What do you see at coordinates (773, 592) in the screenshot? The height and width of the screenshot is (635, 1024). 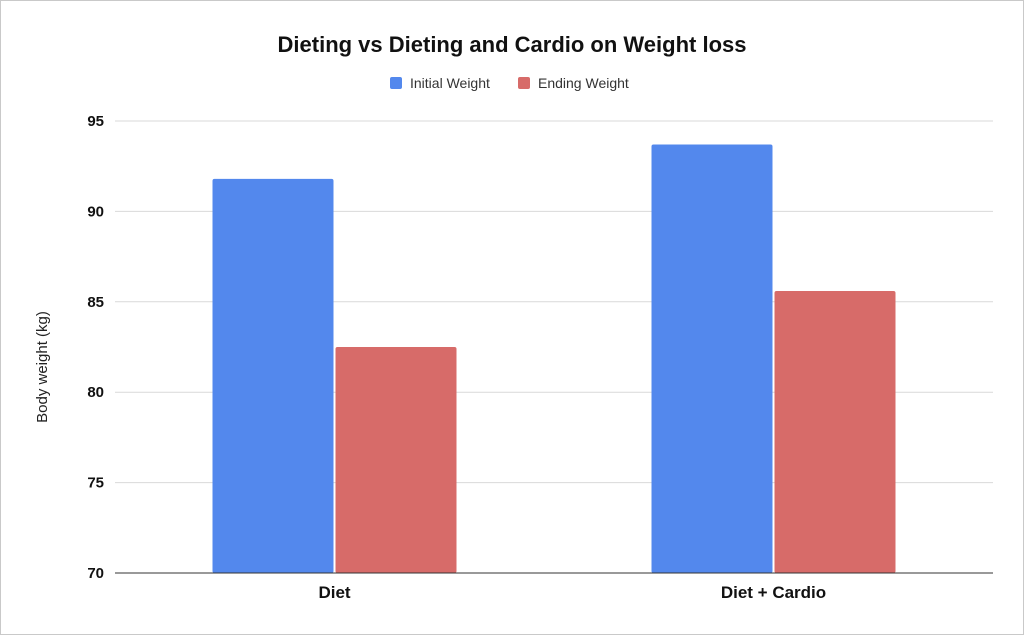 I see `x-tick-label: Diet + Cardio` at bounding box center [773, 592].